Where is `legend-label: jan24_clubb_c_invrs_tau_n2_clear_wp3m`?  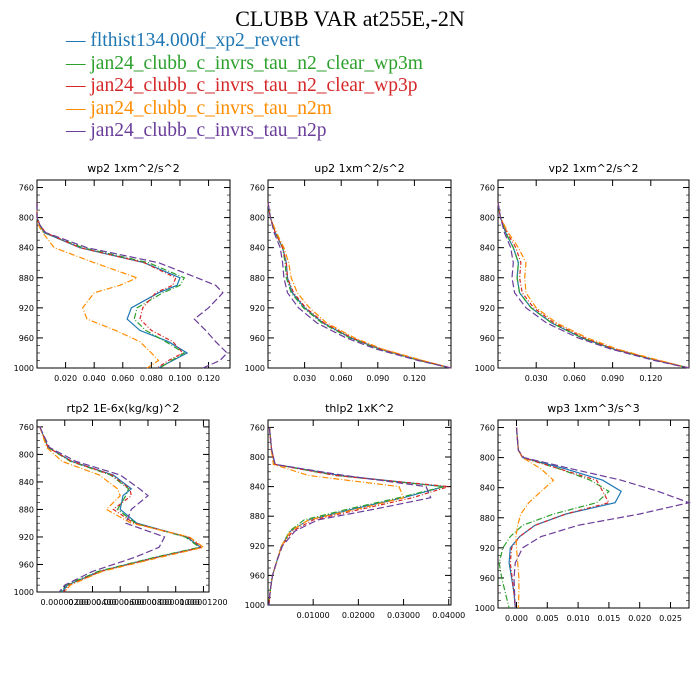 legend-label: jan24_clubb_c_invrs_tau_n2_clear_wp3m is located at coordinates (256, 63).